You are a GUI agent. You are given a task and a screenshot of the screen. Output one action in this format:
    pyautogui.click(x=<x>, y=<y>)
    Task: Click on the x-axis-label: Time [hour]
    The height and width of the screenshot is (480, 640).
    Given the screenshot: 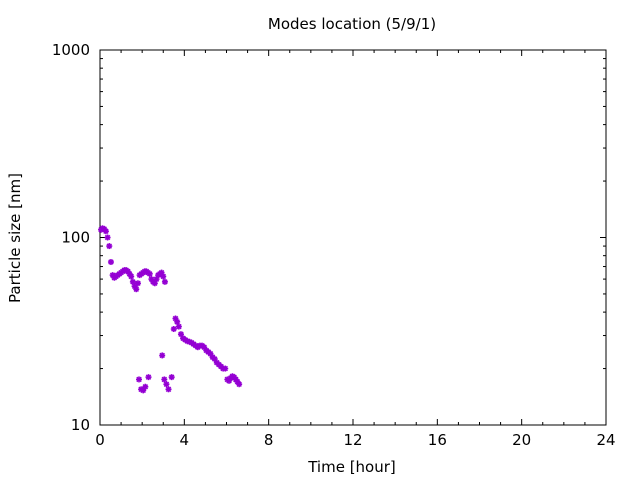 What is the action you would take?
    pyautogui.click(x=351, y=467)
    